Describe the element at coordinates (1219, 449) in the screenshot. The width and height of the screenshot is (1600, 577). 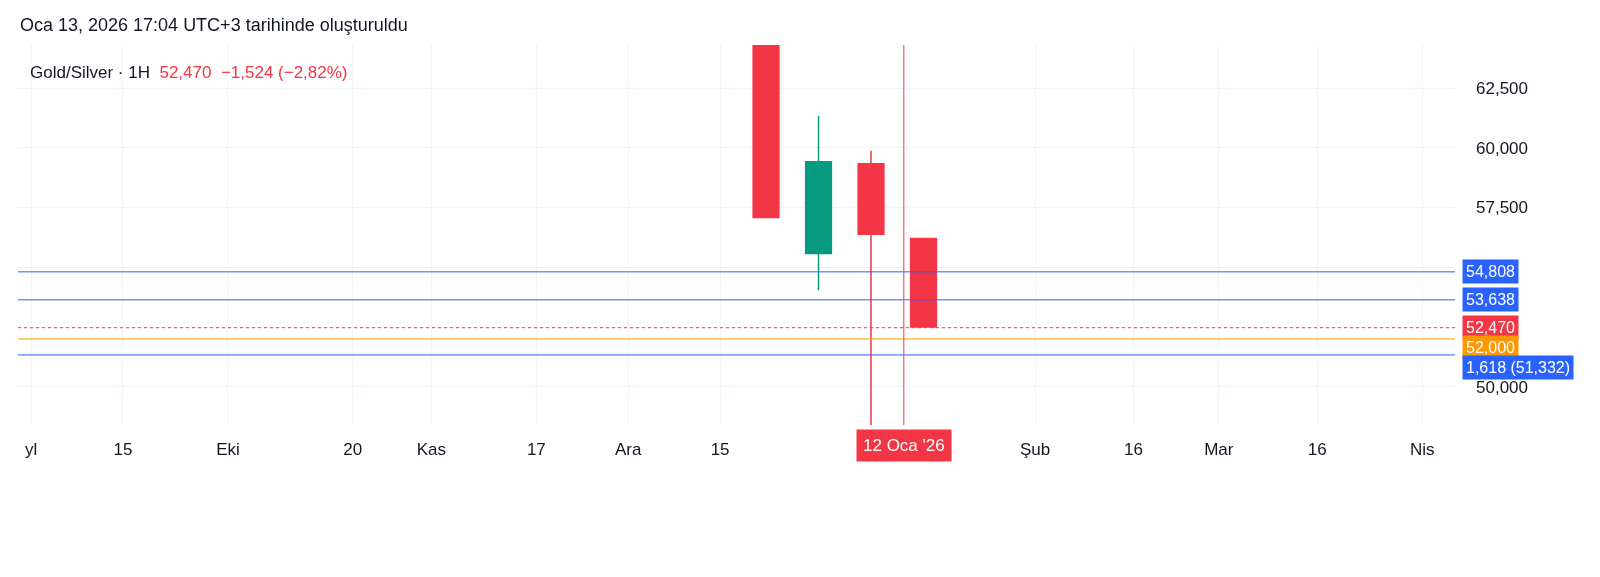
I see `x-tick-label: Mar` at that location.